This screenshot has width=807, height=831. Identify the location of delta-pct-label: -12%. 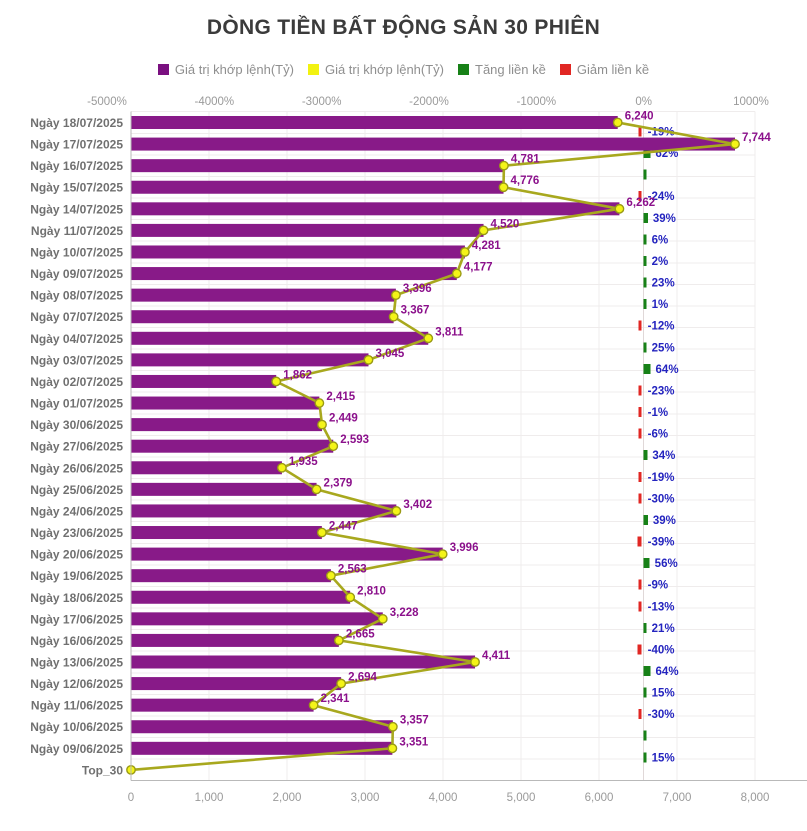
(661, 327).